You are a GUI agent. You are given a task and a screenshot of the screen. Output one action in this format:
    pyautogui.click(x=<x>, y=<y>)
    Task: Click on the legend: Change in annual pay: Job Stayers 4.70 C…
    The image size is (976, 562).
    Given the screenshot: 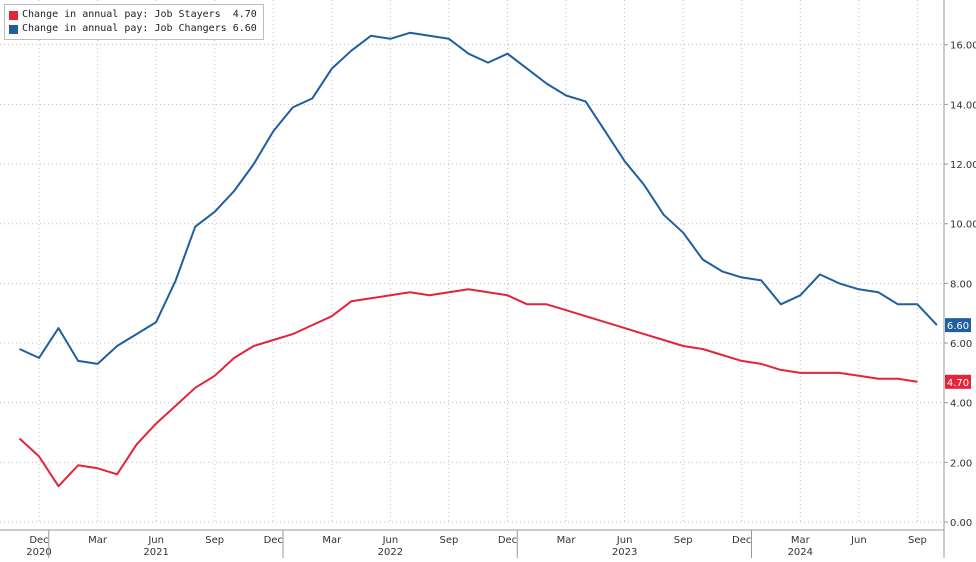 What is the action you would take?
    pyautogui.click(x=134, y=22)
    